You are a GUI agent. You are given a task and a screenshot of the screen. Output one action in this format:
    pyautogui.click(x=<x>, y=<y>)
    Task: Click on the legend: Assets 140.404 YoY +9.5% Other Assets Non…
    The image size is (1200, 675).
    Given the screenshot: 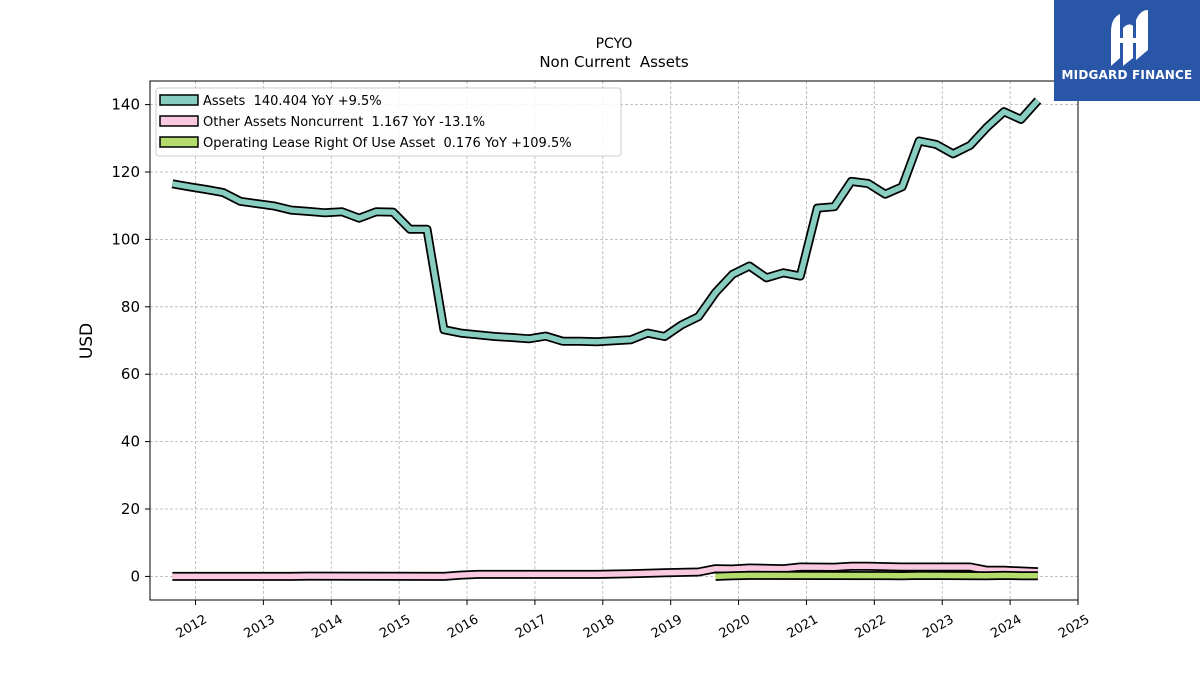 What is the action you would take?
    pyautogui.click(x=388, y=122)
    